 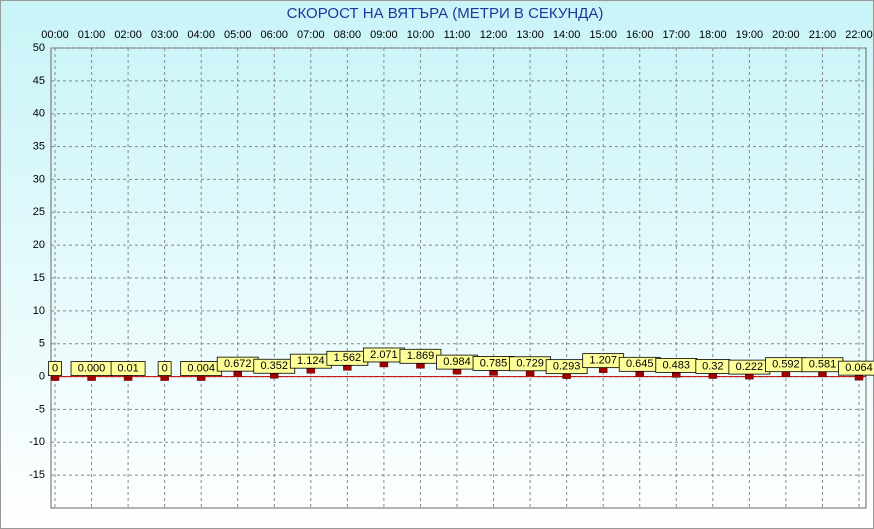 I want to click on x-tick-label: 12:00, so click(x=494, y=35).